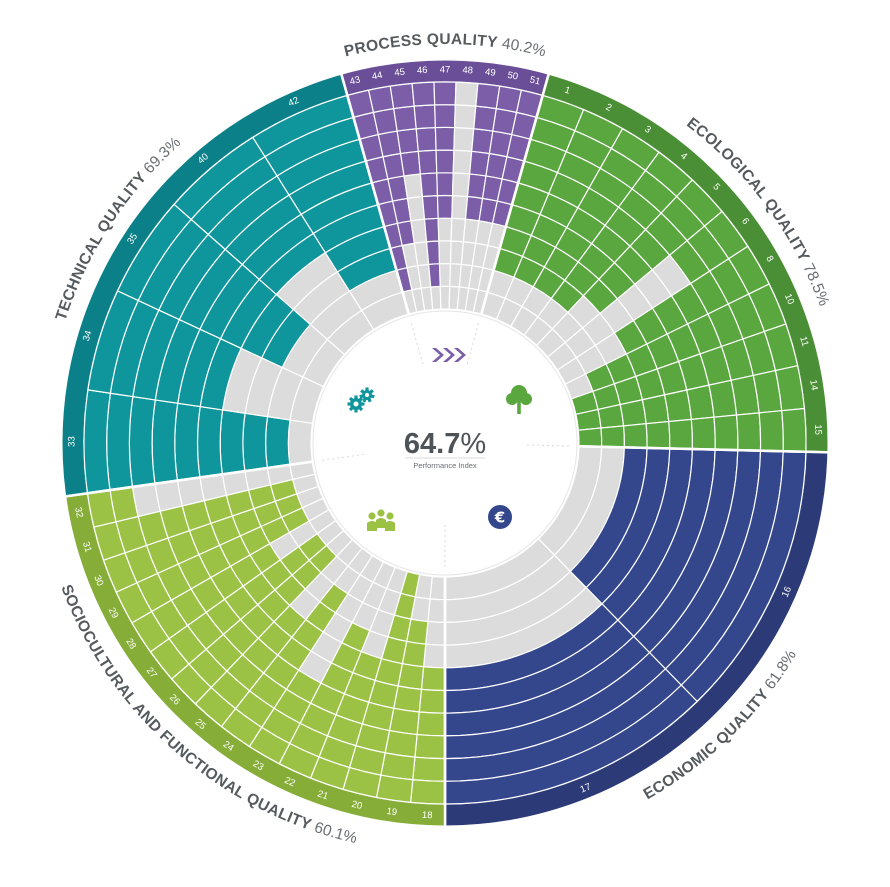  What do you see at coordinates (815, 285) in the screenshot?
I see `category-percent-ecological: 78.5%` at bounding box center [815, 285].